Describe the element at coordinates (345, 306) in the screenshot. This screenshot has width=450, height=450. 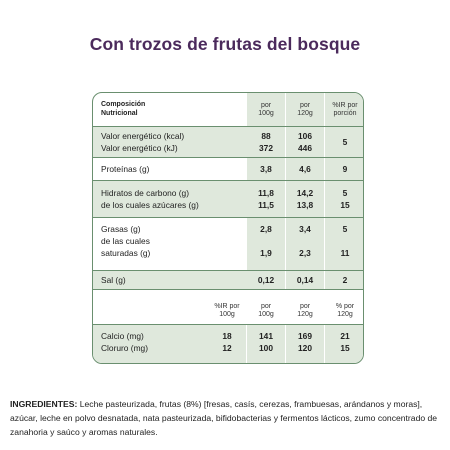
I see `t2-header-pct-120g-line1: % por` at that location.